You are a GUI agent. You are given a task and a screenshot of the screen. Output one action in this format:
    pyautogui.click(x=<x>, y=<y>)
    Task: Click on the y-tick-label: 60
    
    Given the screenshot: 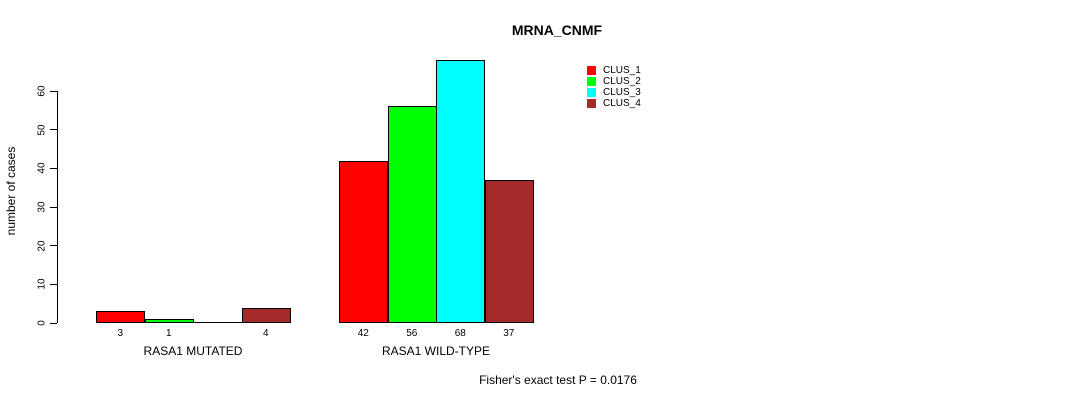 What is the action you would take?
    pyautogui.click(x=42, y=91)
    